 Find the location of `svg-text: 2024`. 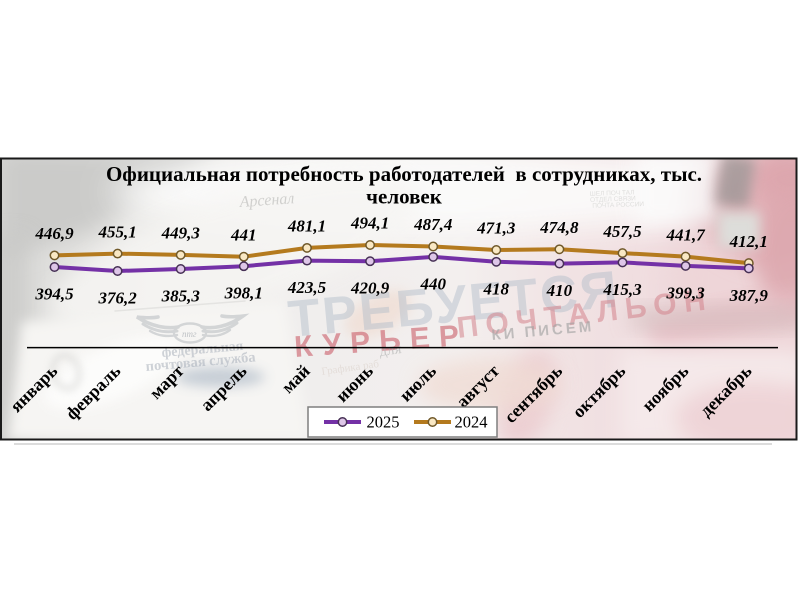

svg-text: 2024 is located at coordinates (471, 422).